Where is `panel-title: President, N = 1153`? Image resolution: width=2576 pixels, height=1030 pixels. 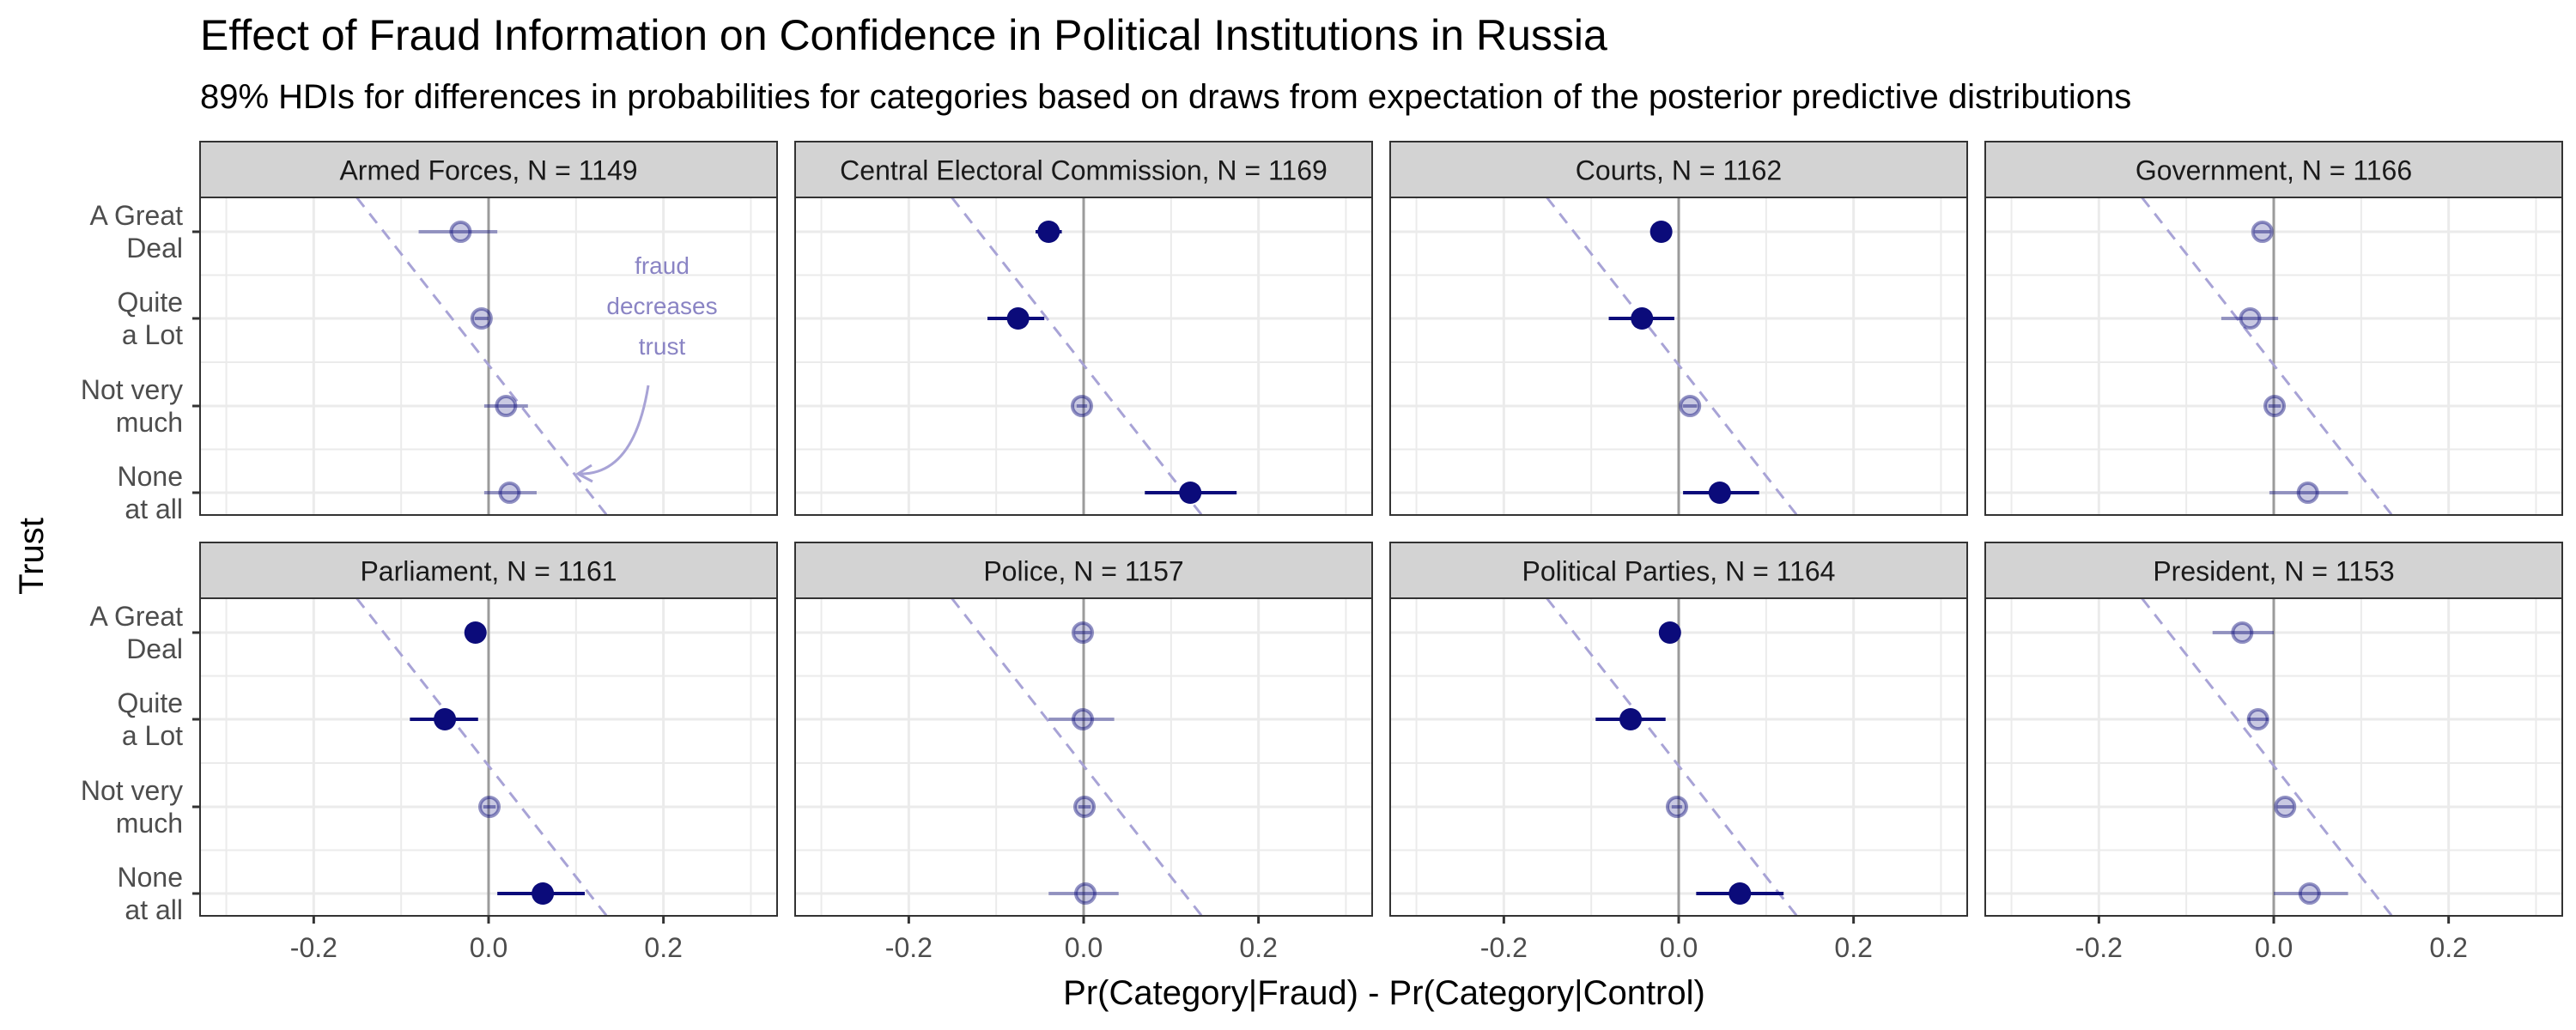
panel-title: President, N = 1153 is located at coordinates (2273, 571).